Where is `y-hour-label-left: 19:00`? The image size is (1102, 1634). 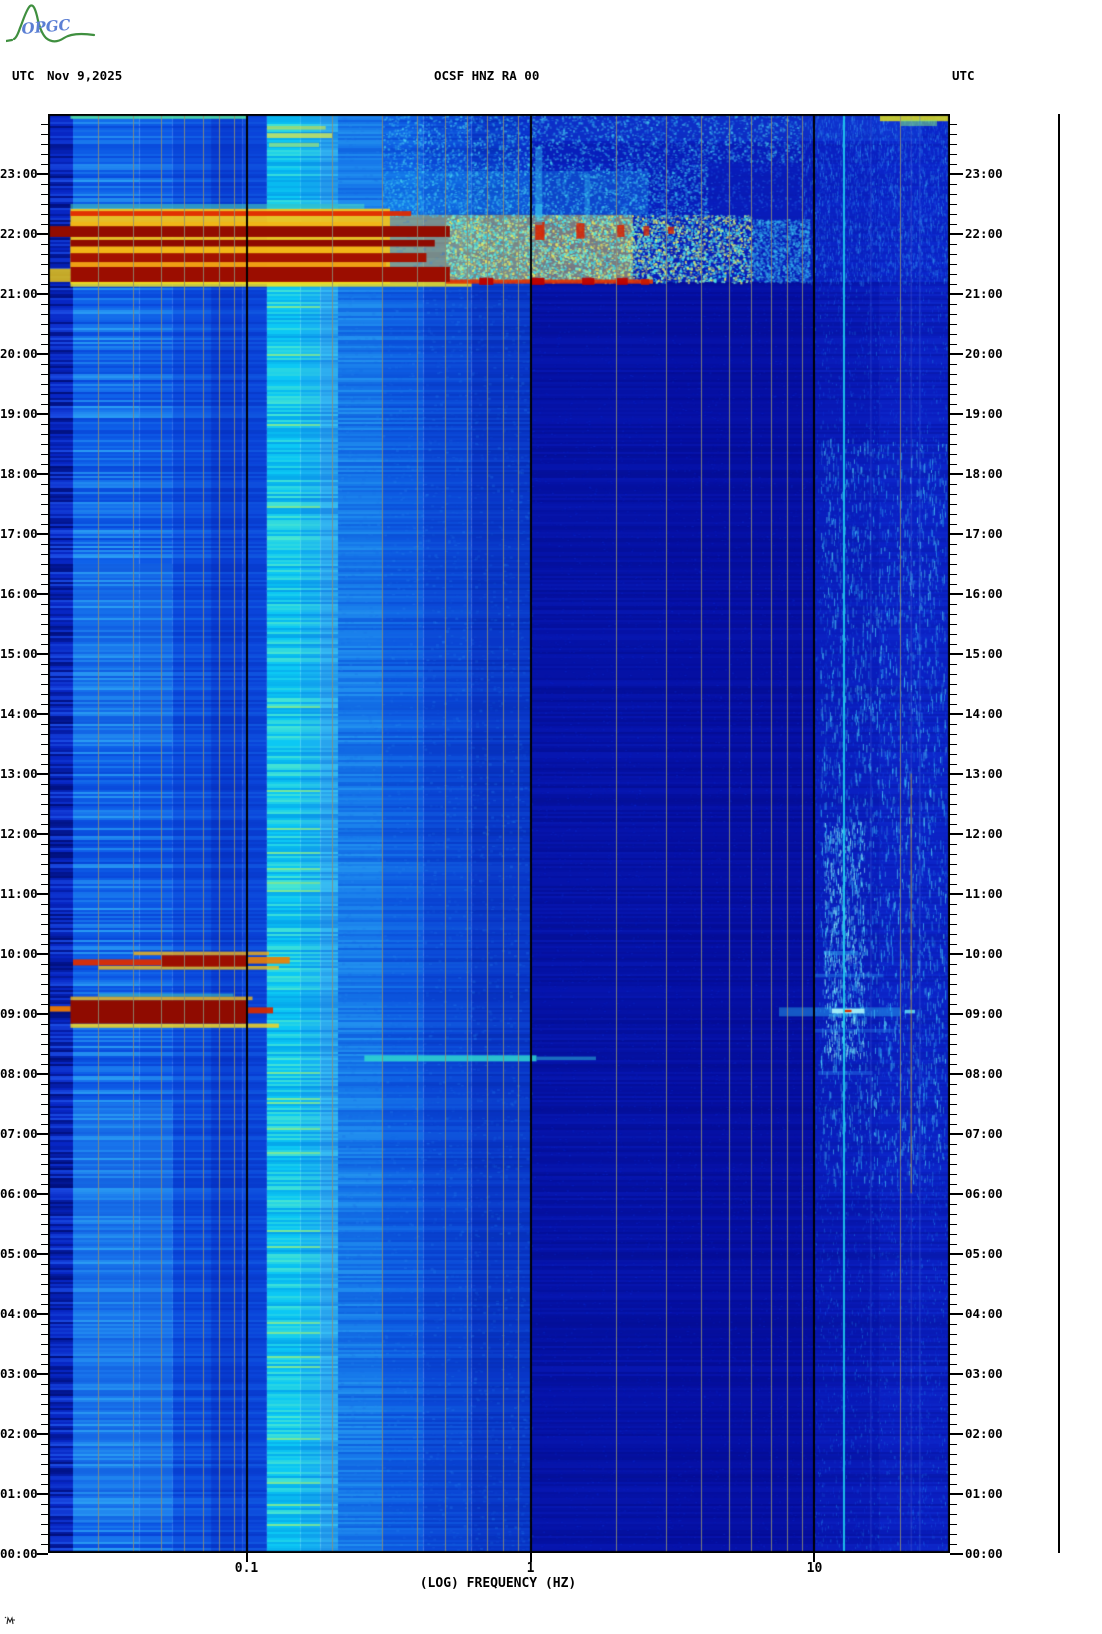 y-hour-label-left: 19:00 is located at coordinates (19, 413).